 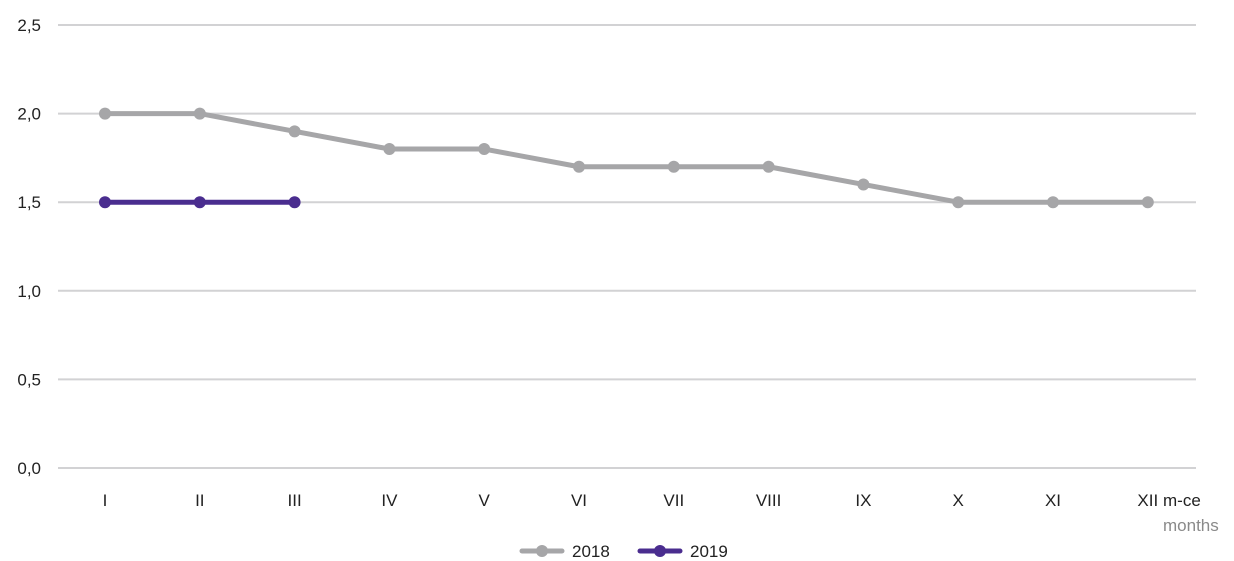 I want to click on x-tick-label: III, so click(x=295, y=500).